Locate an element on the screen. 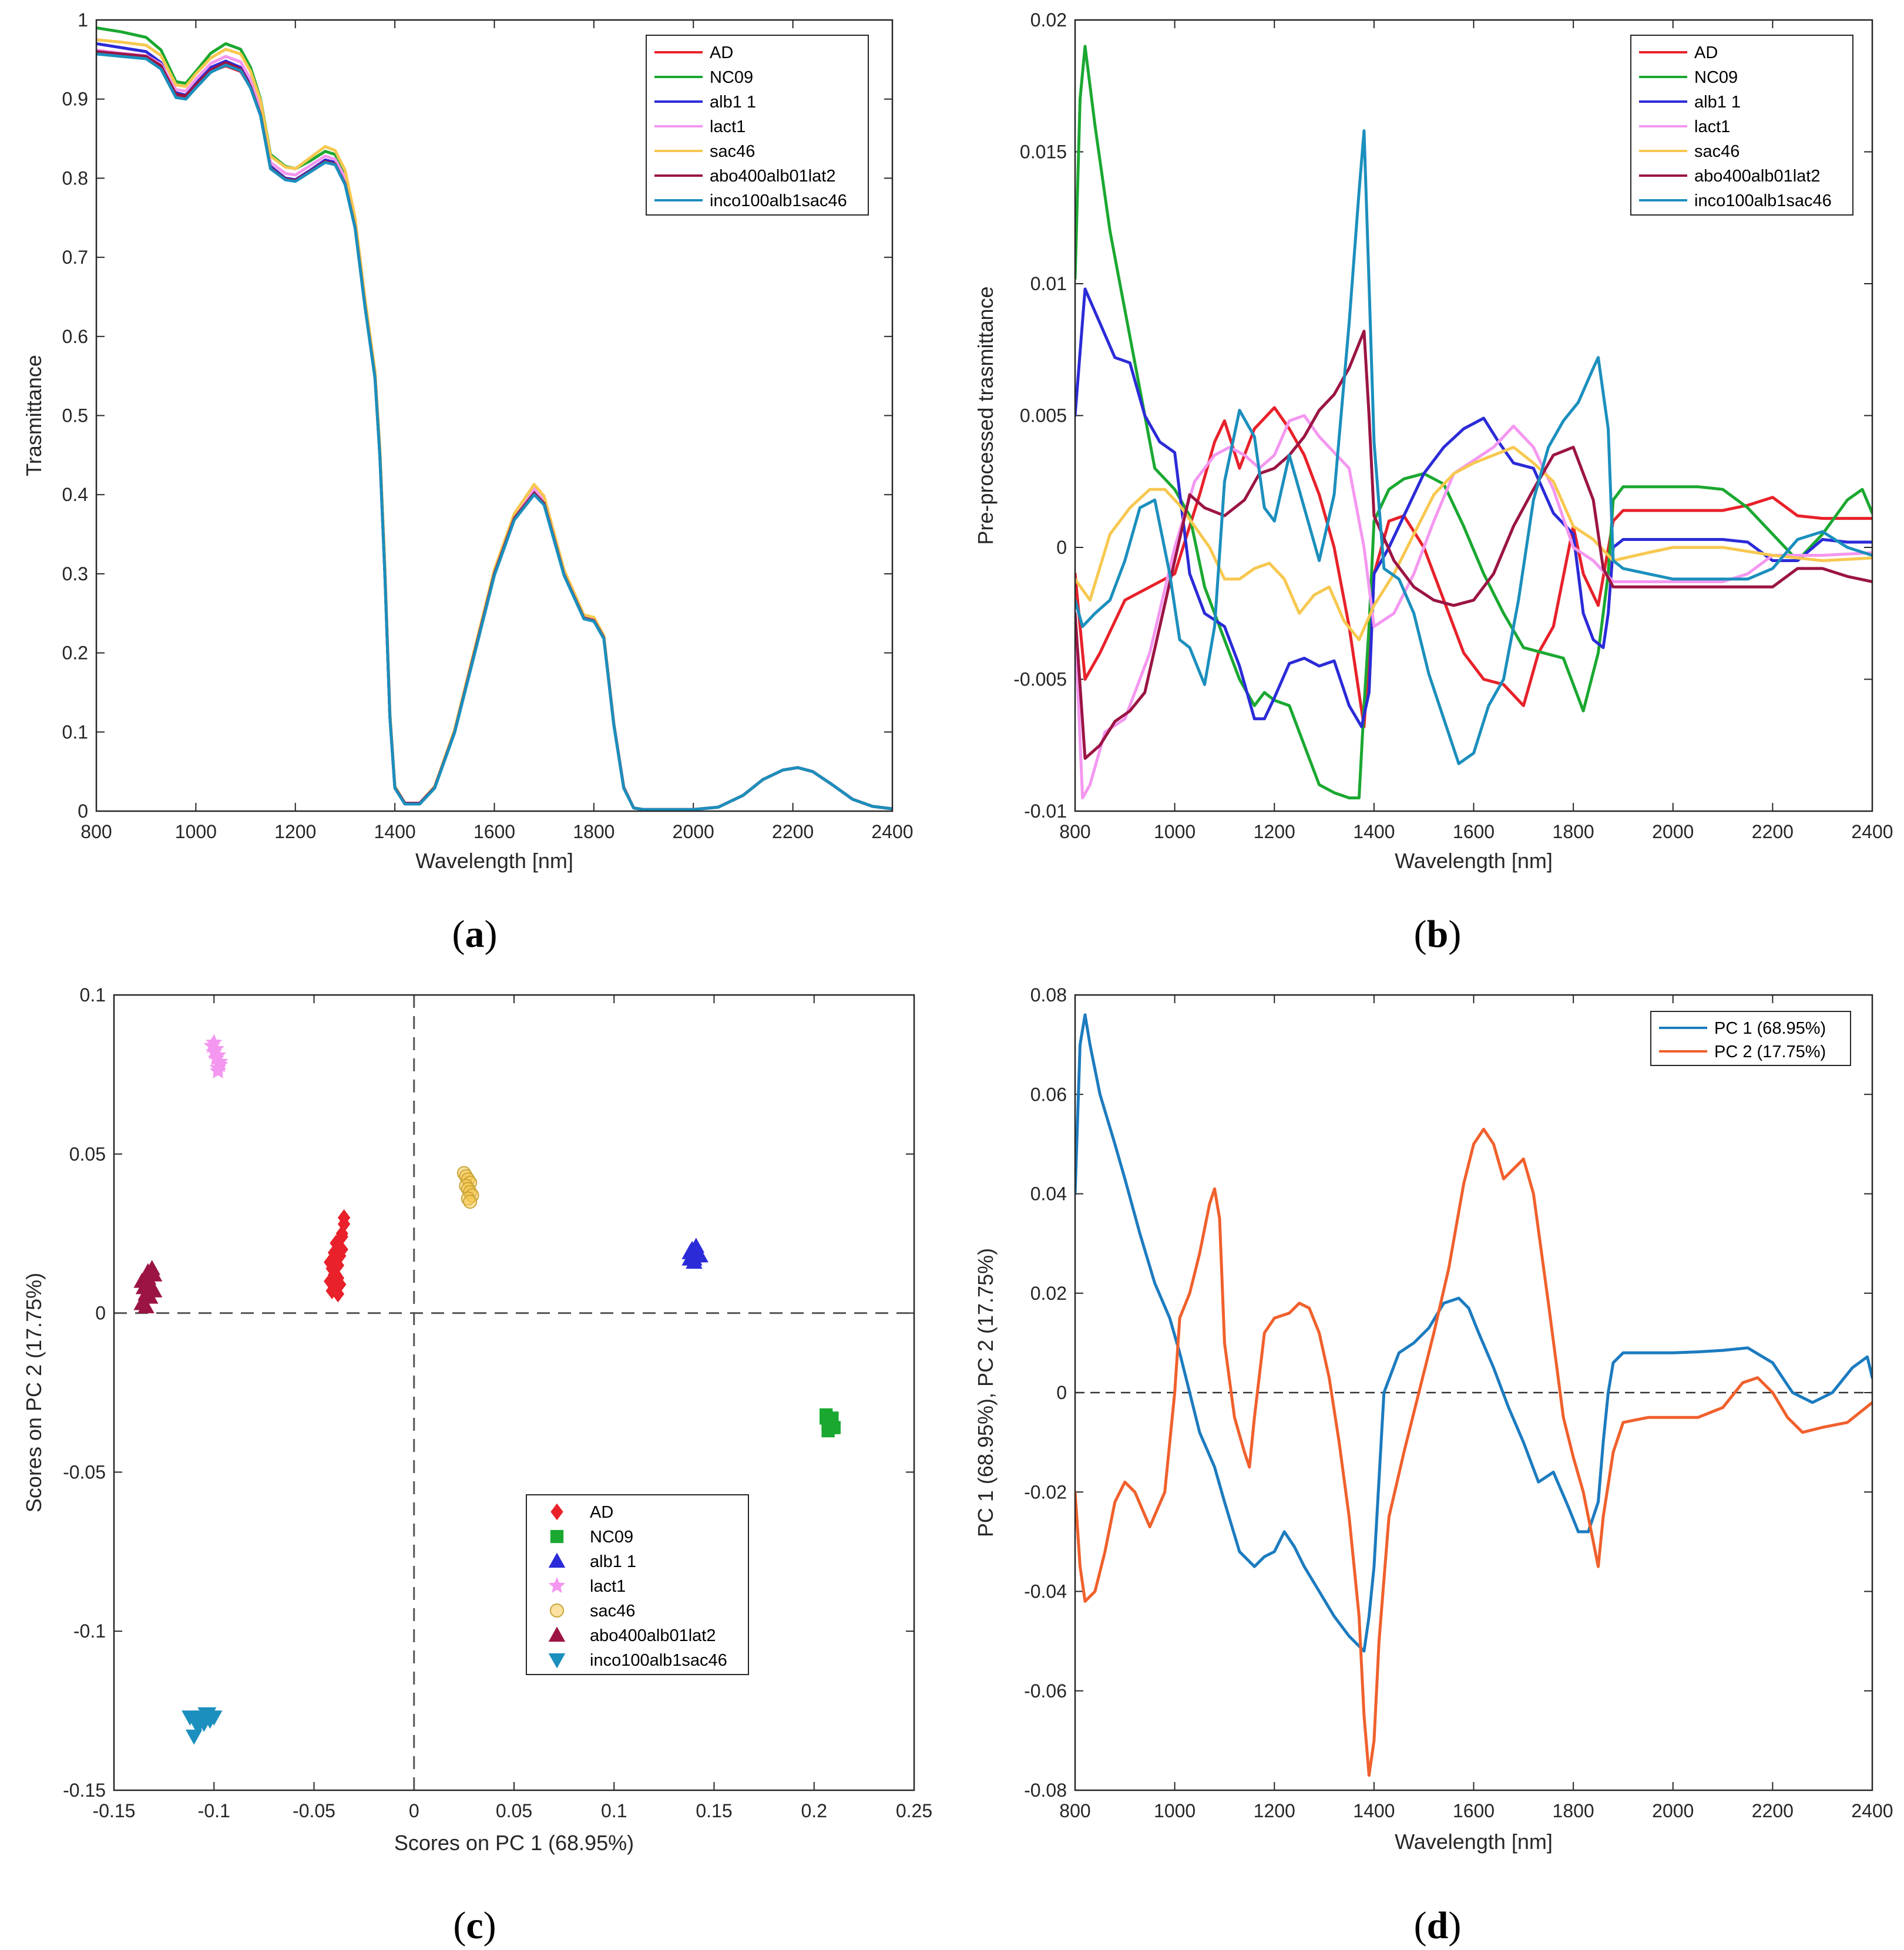  y-tick-label: 0.01 is located at coordinates (1048, 283).